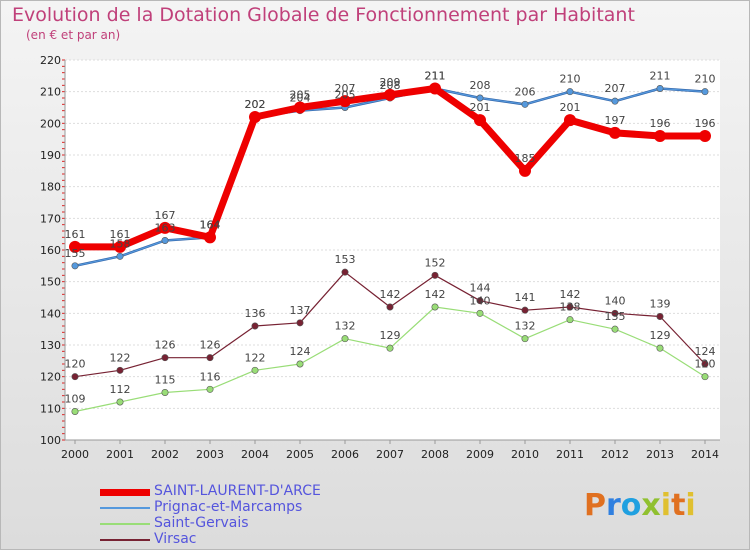 This screenshot has width=750, height=550. Describe the element at coordinates (50, 250) in the screenshot. I see `y-tick-label: 160` at that location.